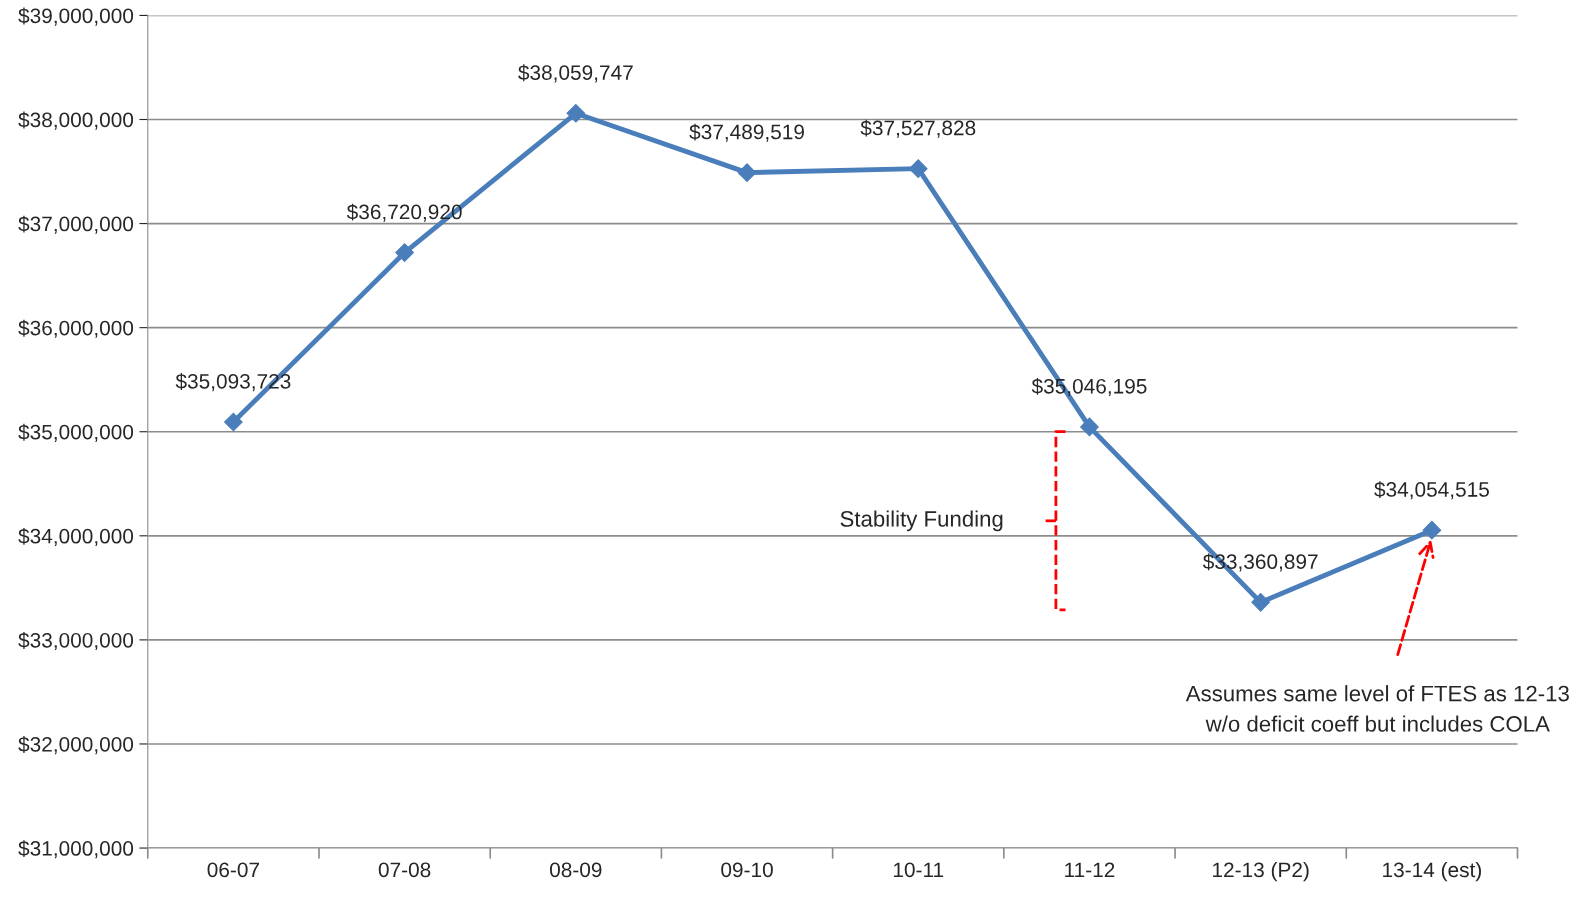 The width and height of the screenshot is (1589, 907). What do you see at coordinates (575, 73) in the screenshot?
I see `data-label: $38,059,747` at bounding box center [575, 73].